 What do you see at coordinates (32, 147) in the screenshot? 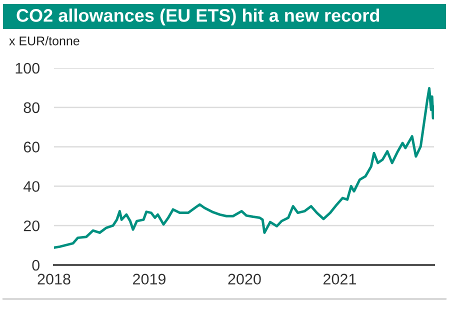
I see `y-tick-label: 60` at bounding box center [32, 147].